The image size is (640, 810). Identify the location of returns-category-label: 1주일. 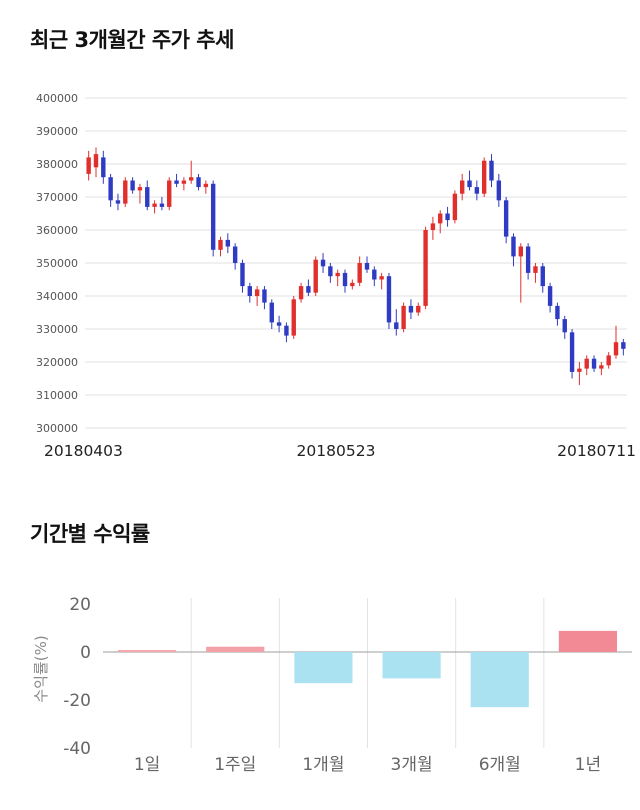
(235, 765).